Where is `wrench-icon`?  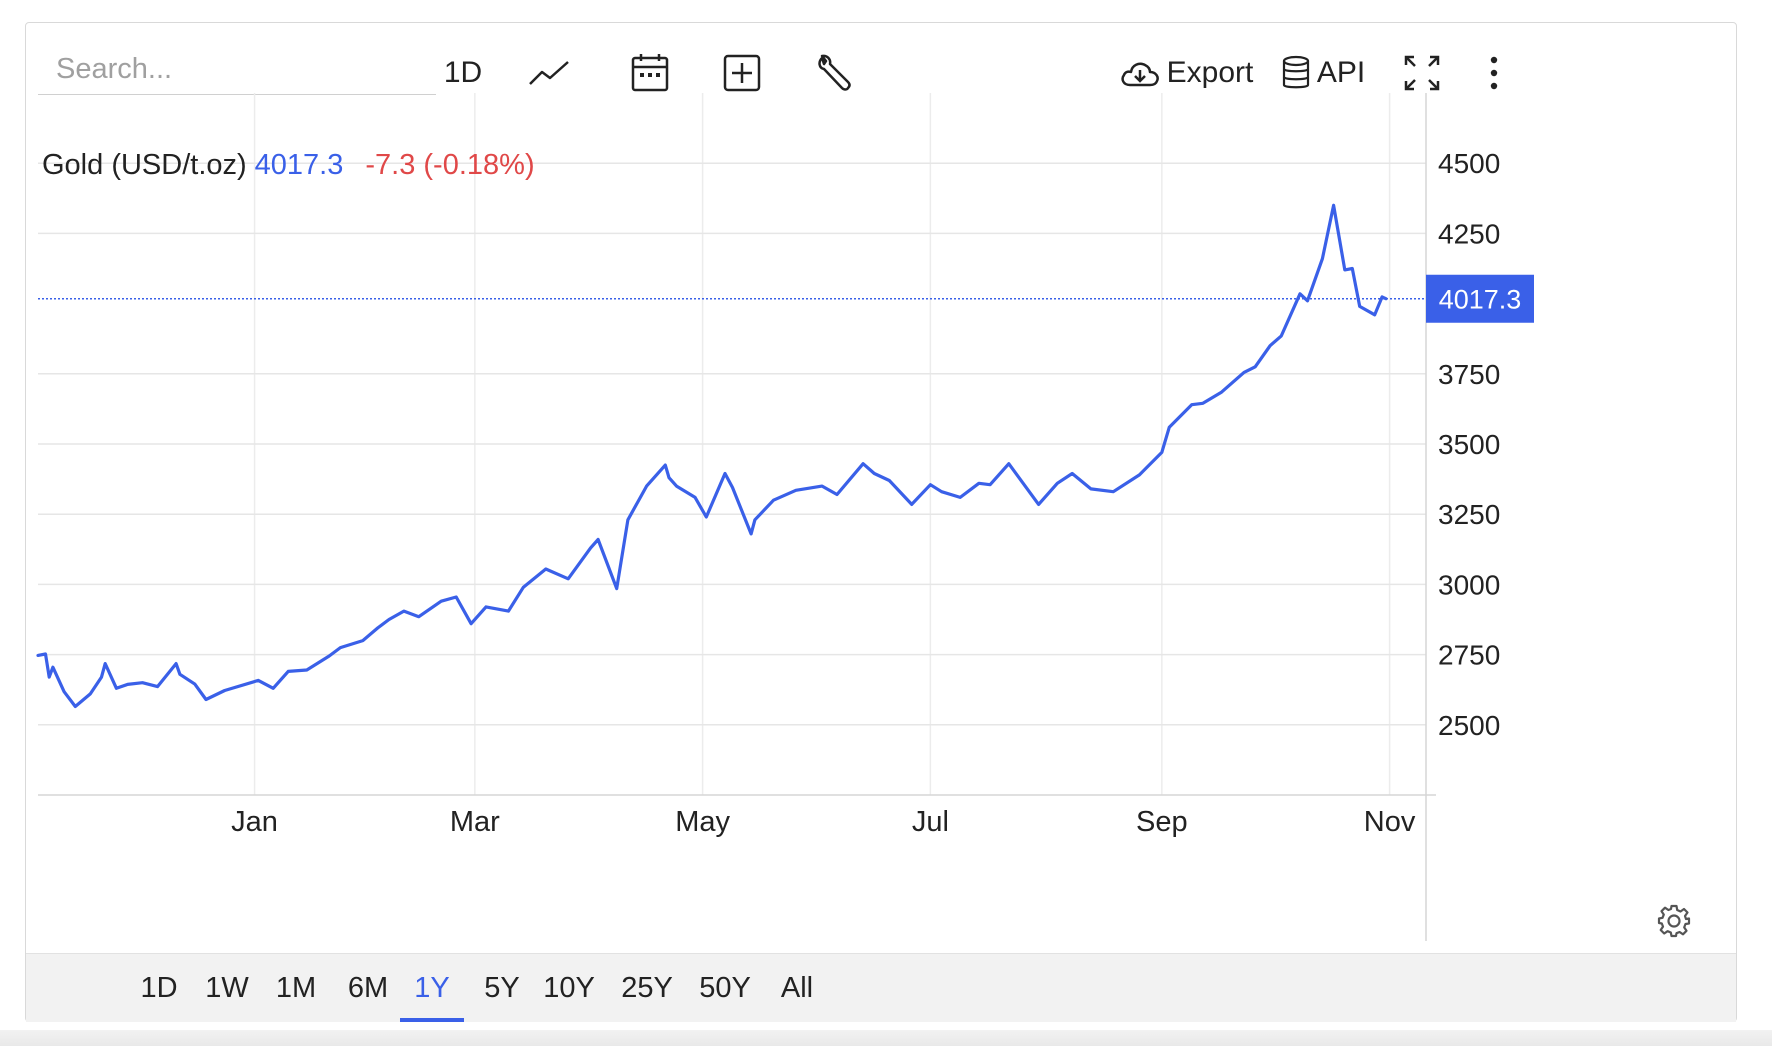
wrench-icon is located at coordinates (834, 72).